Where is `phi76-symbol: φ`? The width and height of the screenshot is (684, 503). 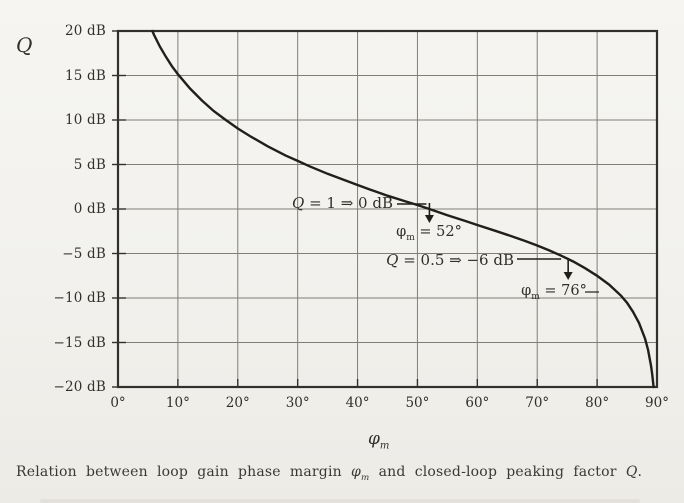 phi76-symbol: φ is located at coordinates (526, 291).